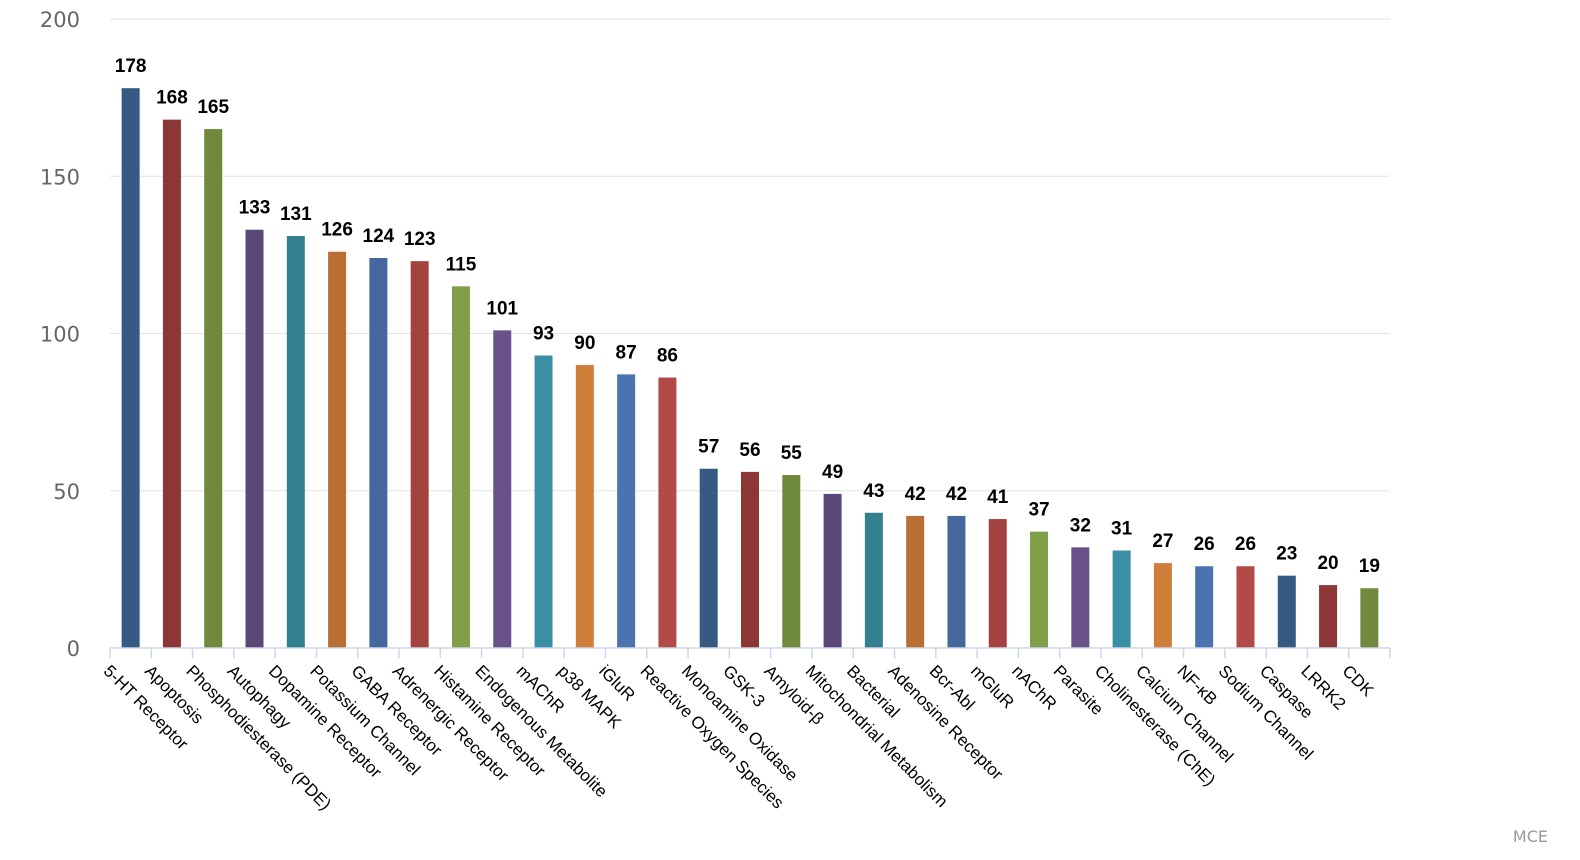  What do you see at coordinates (60, 177) in the screenshot?
I see `y-tick-label: 150` at bounding box center [60, 177].